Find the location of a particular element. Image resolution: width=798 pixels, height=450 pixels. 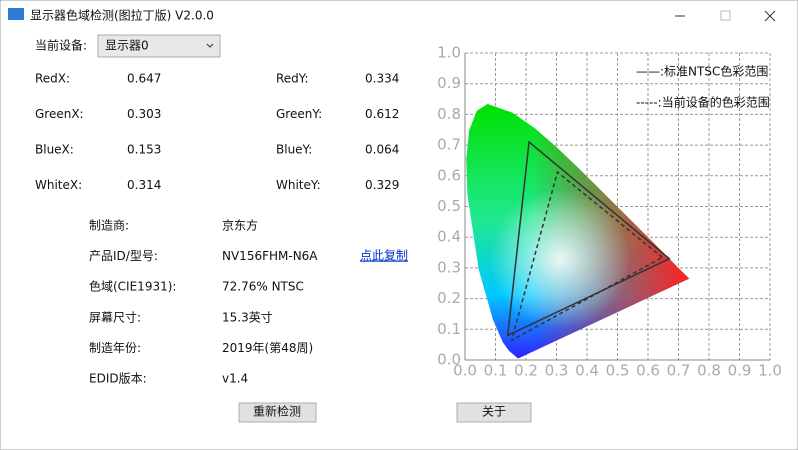

redetect-button is located at coordinates (277, 412).